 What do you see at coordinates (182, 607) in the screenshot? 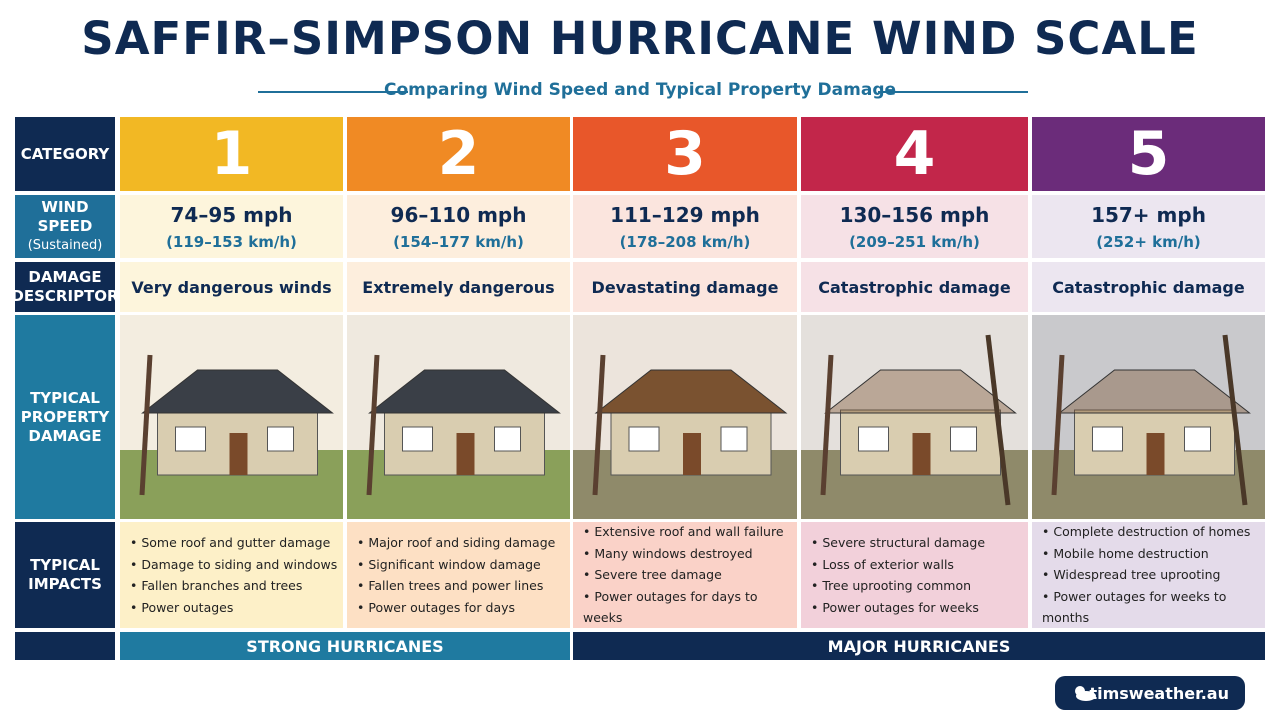
I see `impact-item: • Power outages` at bounding box center [182, 607].